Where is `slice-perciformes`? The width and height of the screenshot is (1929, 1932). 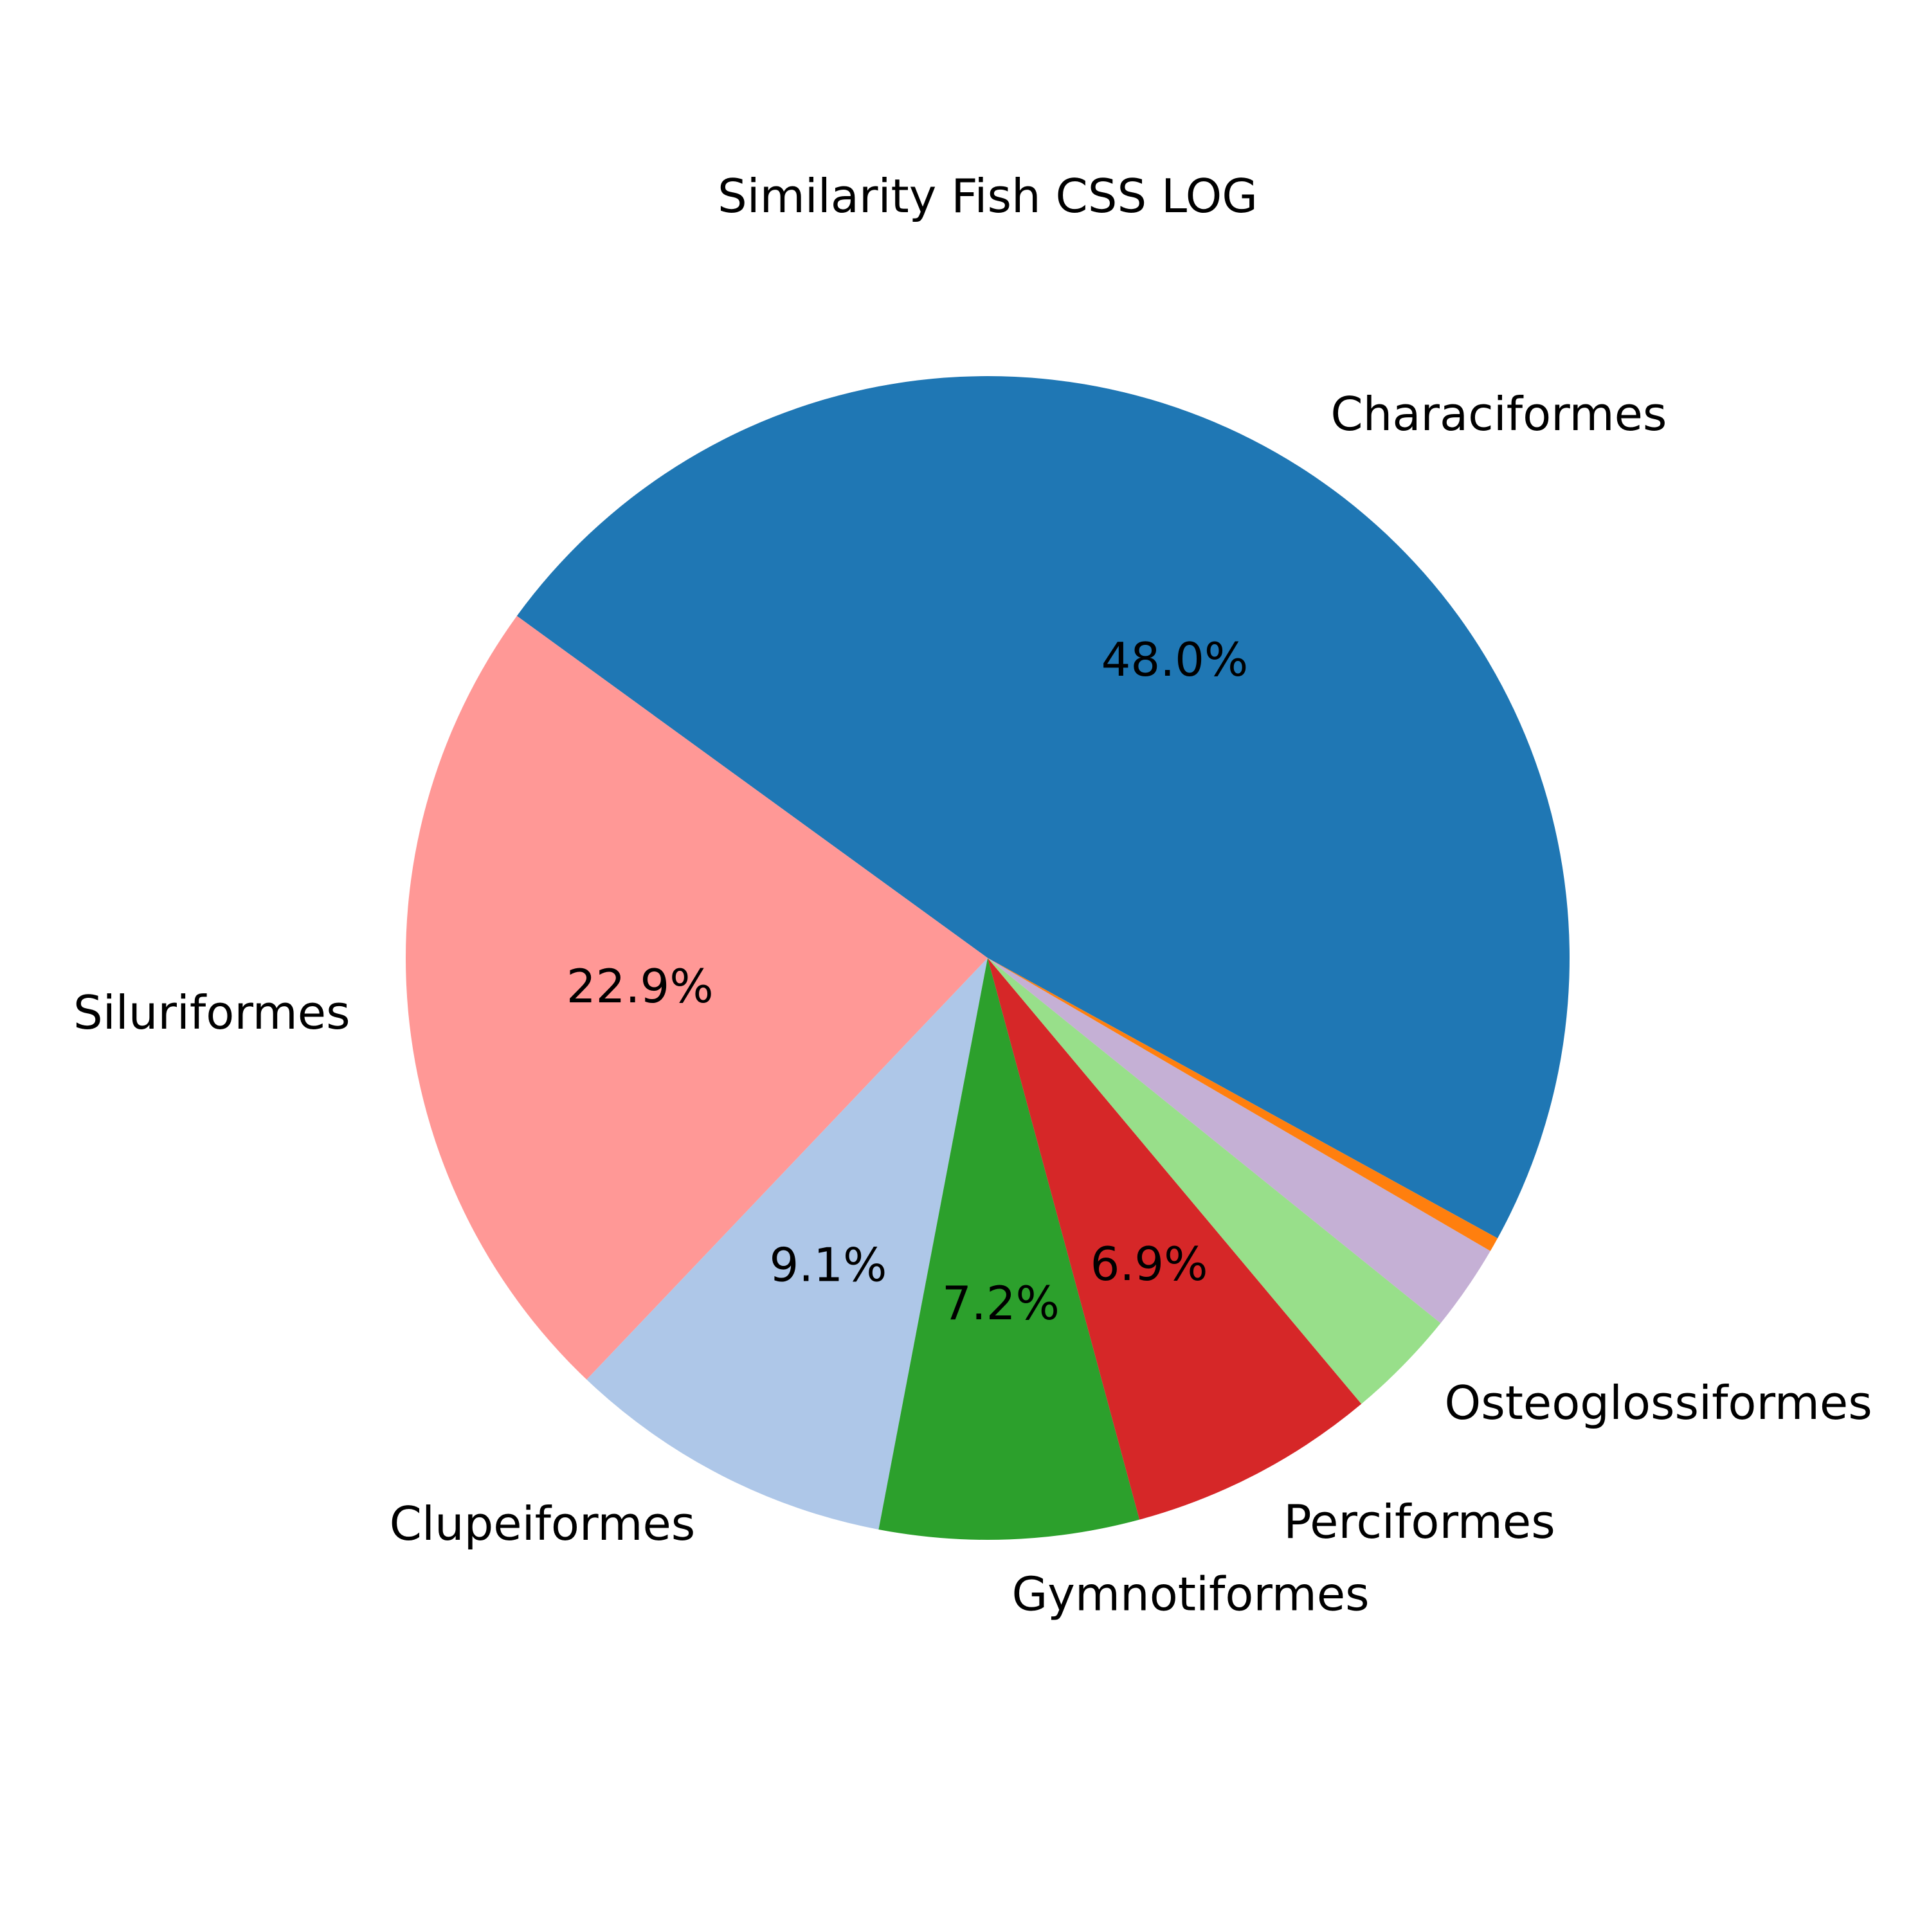
slice-perciformes is located at coordinates (1175, 1239).